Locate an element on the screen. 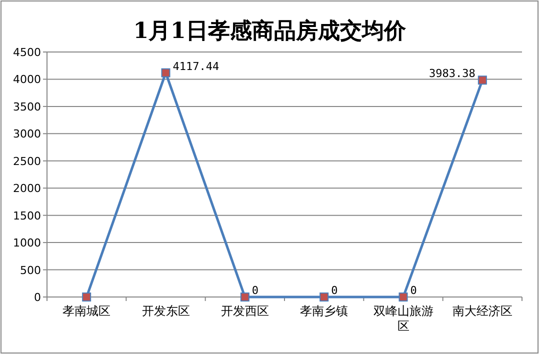 This screenshot has width=539, height=354. data-label: 4117.44 is located at coordinates (196, 66).